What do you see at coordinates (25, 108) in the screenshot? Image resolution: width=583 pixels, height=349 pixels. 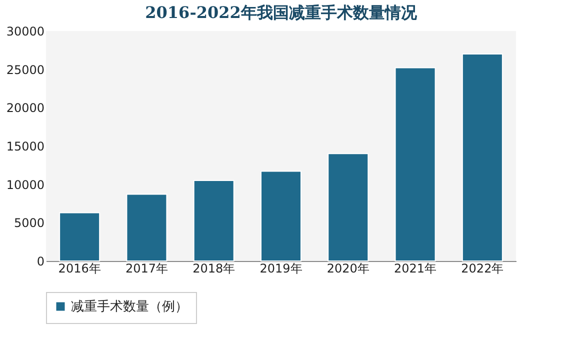 I see `y-tick-label: 20000` at bounding box center [25, 108].